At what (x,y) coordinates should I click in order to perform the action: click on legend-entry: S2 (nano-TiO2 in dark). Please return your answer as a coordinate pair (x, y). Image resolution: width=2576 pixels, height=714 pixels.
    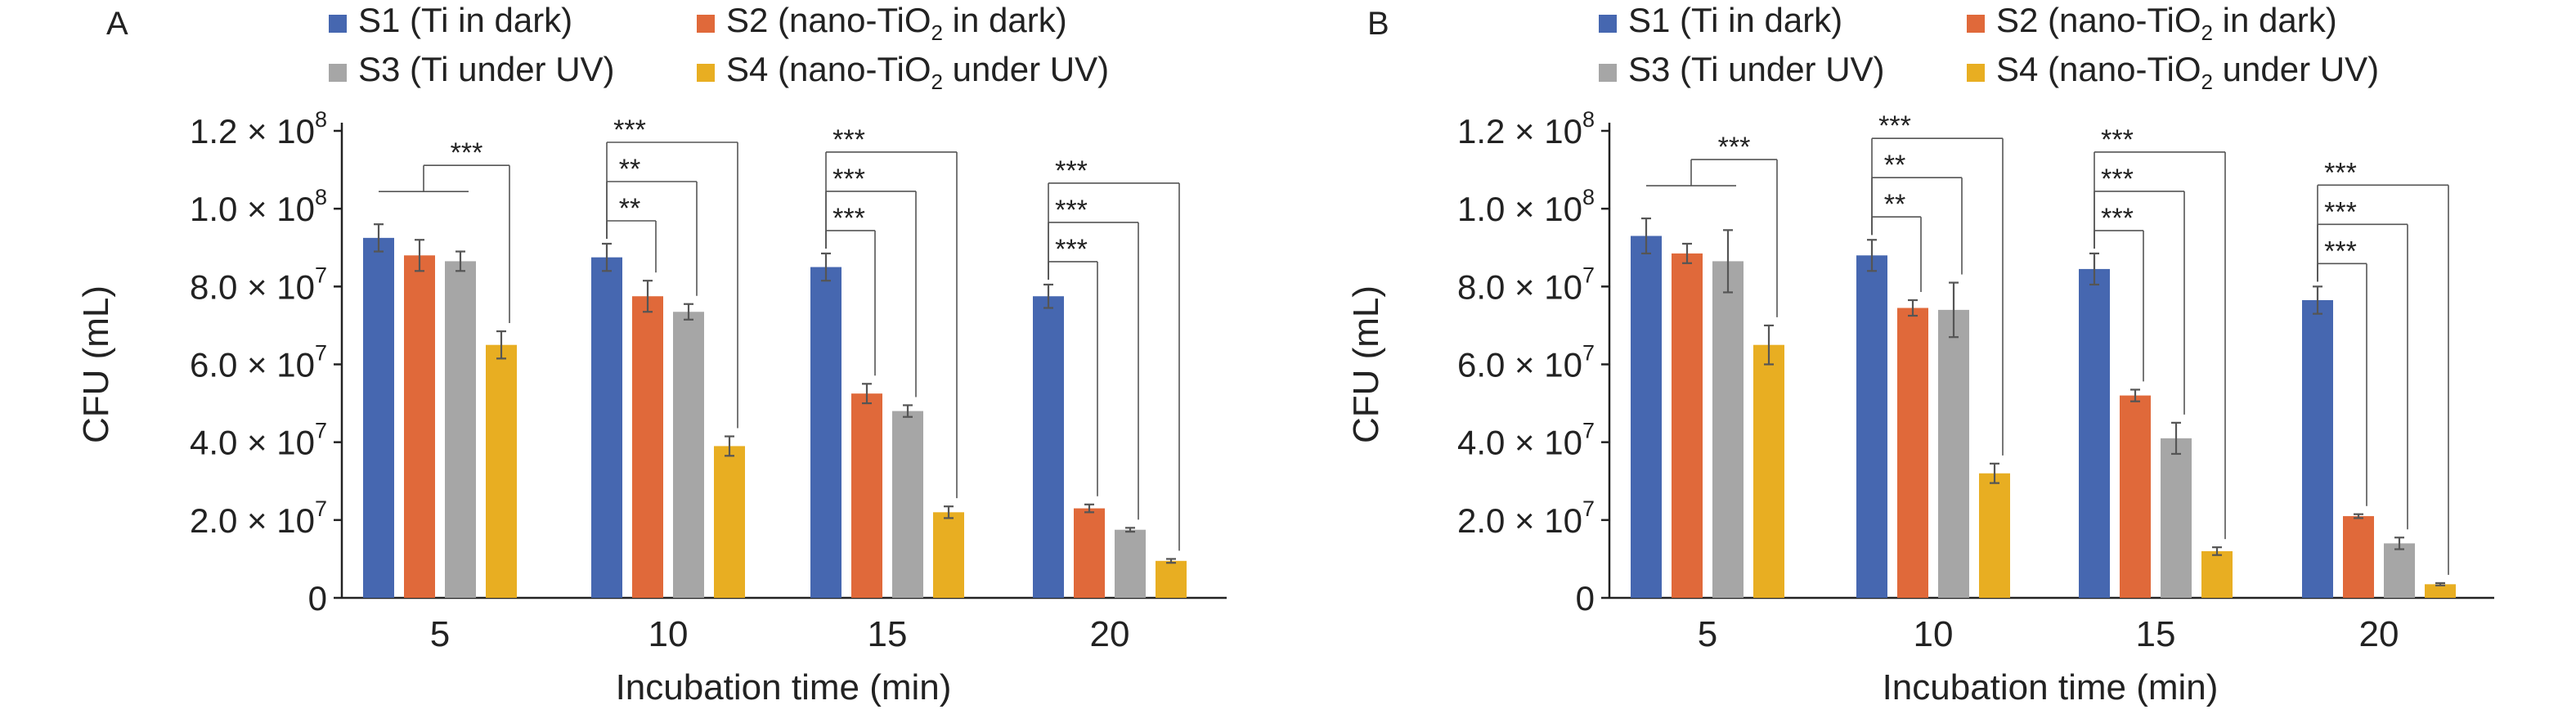
    Looking at the image, I should click on (2167, 23).